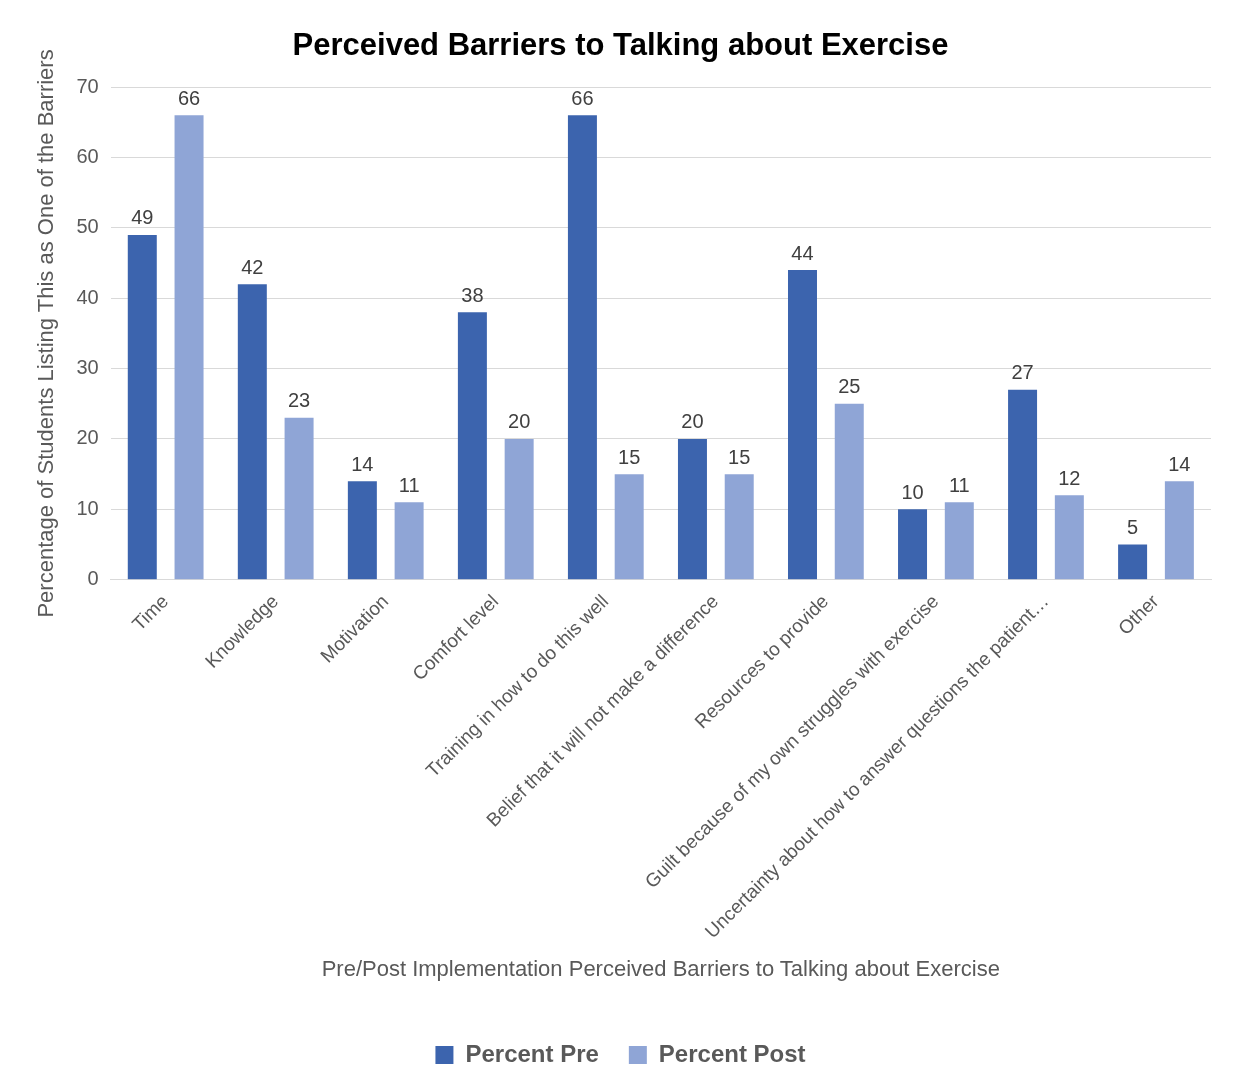 Image resolution: width=1236 pixels, height=1087 pixels. What do you see at coordinates (620, 45) in the screenshot?
I see `chart-title: Perceived Barriers to Talking about Exercise` at bounding box center [620, 45].